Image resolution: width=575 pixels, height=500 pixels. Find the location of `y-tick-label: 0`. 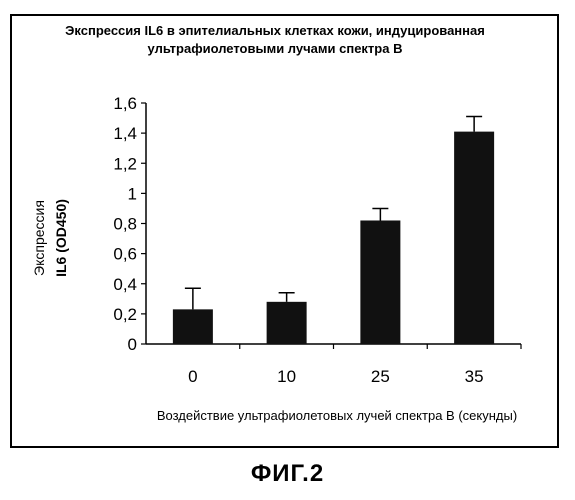

y-tick-label: 0 is located at coordinates (132, 344).